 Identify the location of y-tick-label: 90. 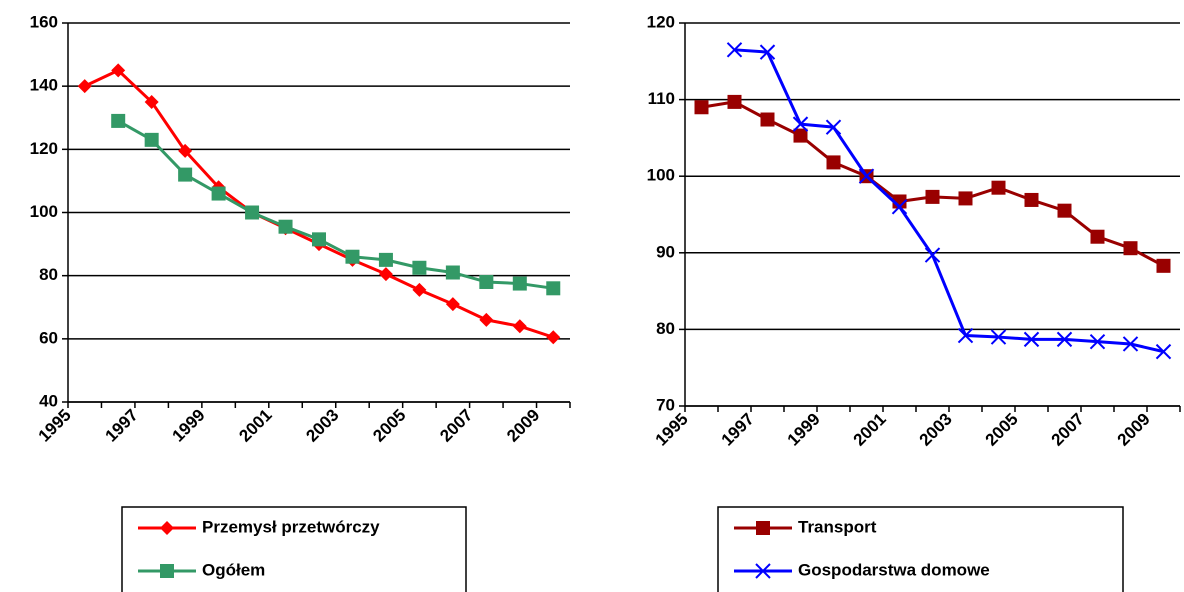
(665, 251).